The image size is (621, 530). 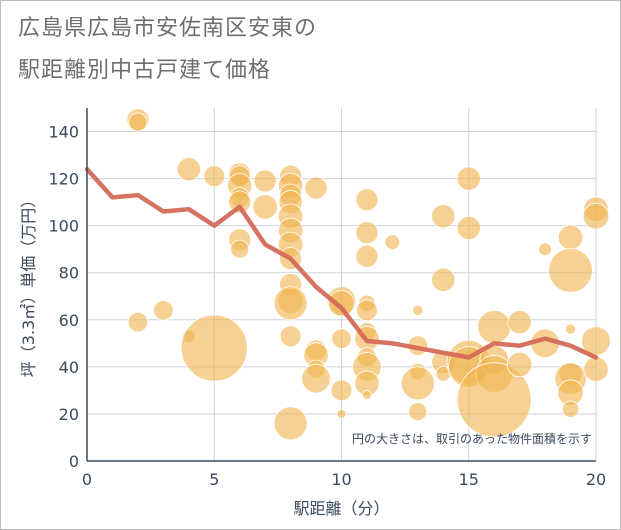 I want to click on size-annotation: 円の大きさは、取引のあった物件面積を示す, so click(x=472, y=438).